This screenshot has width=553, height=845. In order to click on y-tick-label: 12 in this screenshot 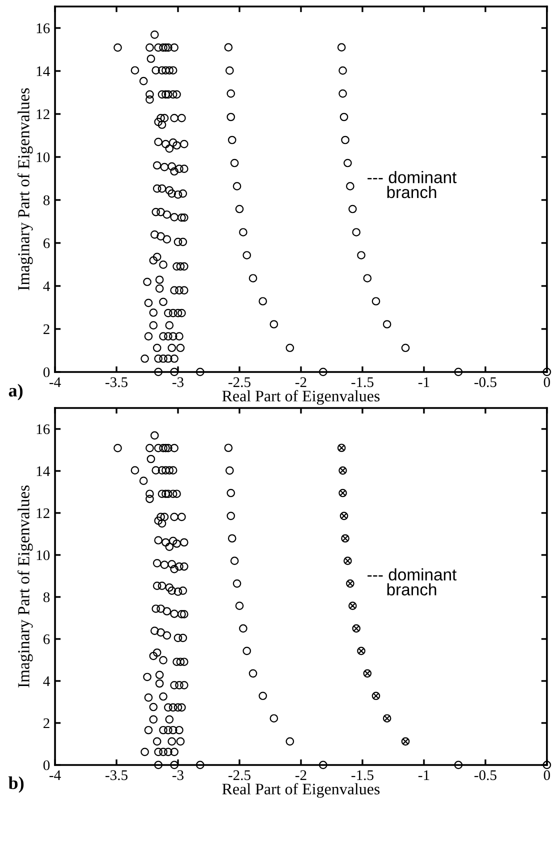, I will do `click(43, 114)`.